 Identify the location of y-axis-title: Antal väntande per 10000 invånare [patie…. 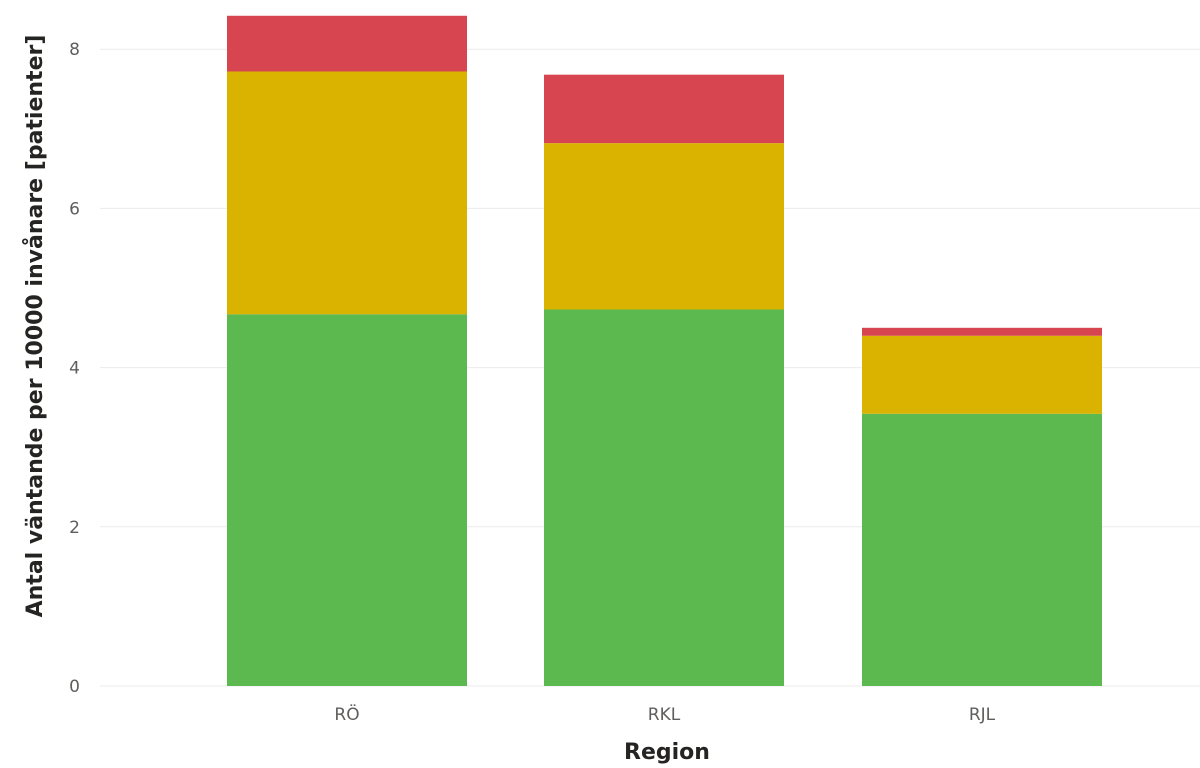
(35, 326).